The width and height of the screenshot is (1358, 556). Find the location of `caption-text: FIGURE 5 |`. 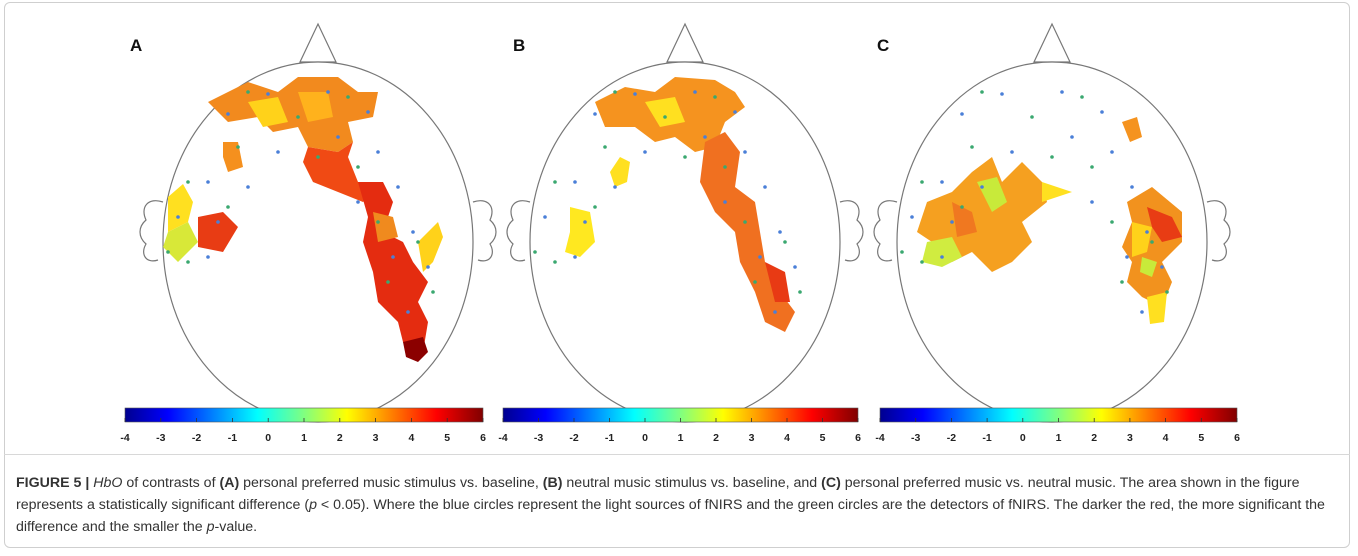

caption-text: FIGURE 5 | is located at coordinates (55, 483).